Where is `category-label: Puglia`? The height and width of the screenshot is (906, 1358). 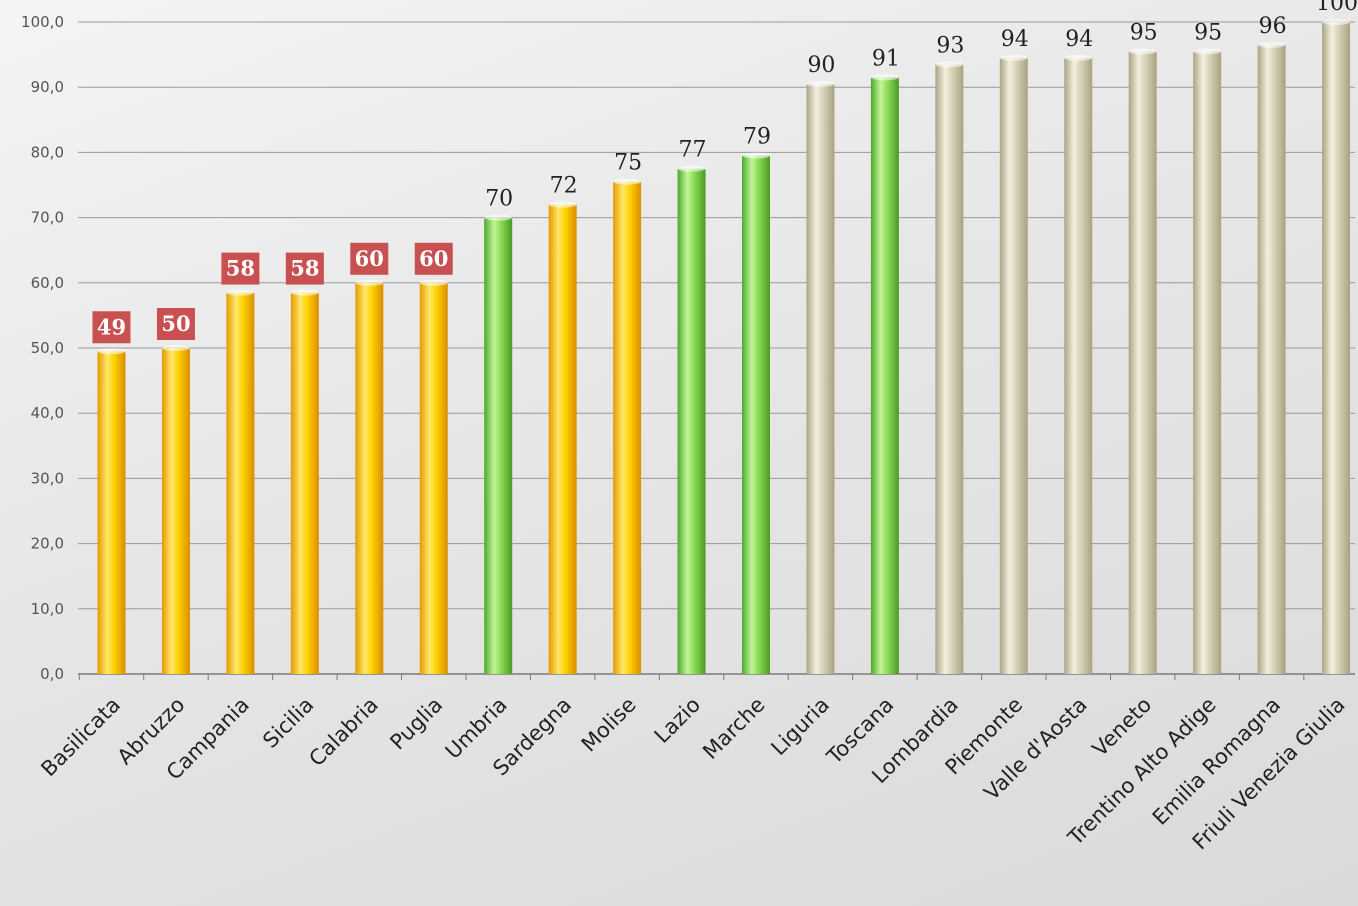
category-label: Puglia is located at coordinates (416, 724).